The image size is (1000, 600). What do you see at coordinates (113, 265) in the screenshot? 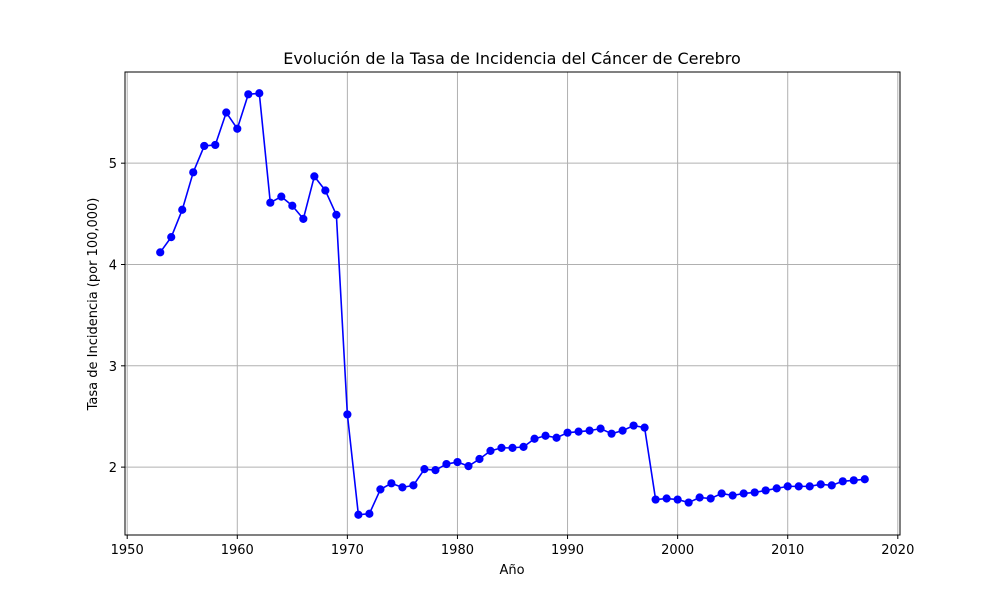
I see `y-tick-label: 4` at bounding box center [113, 265].